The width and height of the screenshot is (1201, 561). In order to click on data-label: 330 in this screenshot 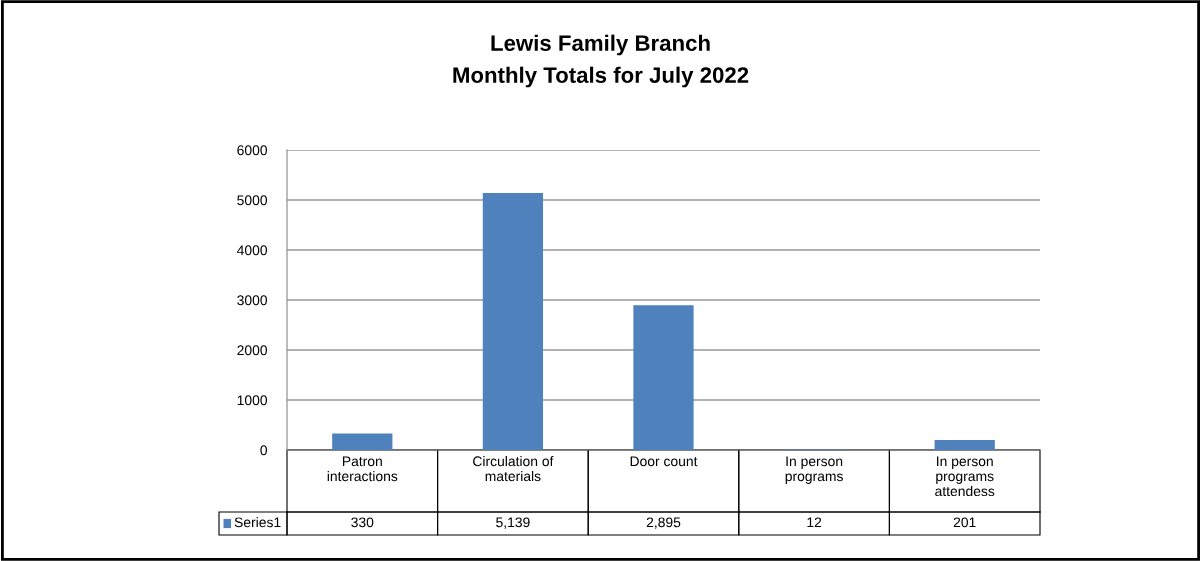, I will do `click(362, 522)`.